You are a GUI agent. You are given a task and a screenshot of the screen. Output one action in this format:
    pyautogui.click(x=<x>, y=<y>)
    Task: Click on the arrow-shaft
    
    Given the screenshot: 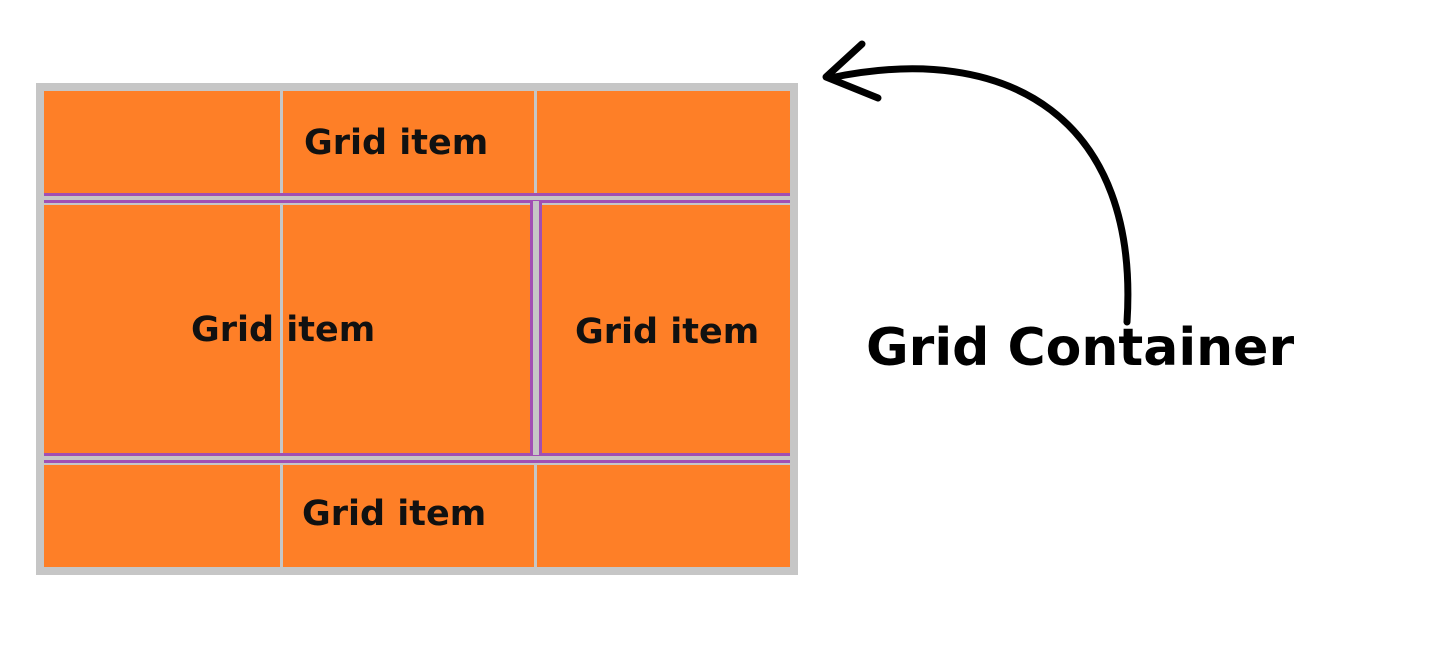 What is the action you would take?
    pyautogui.click(x=979, y=195)
    